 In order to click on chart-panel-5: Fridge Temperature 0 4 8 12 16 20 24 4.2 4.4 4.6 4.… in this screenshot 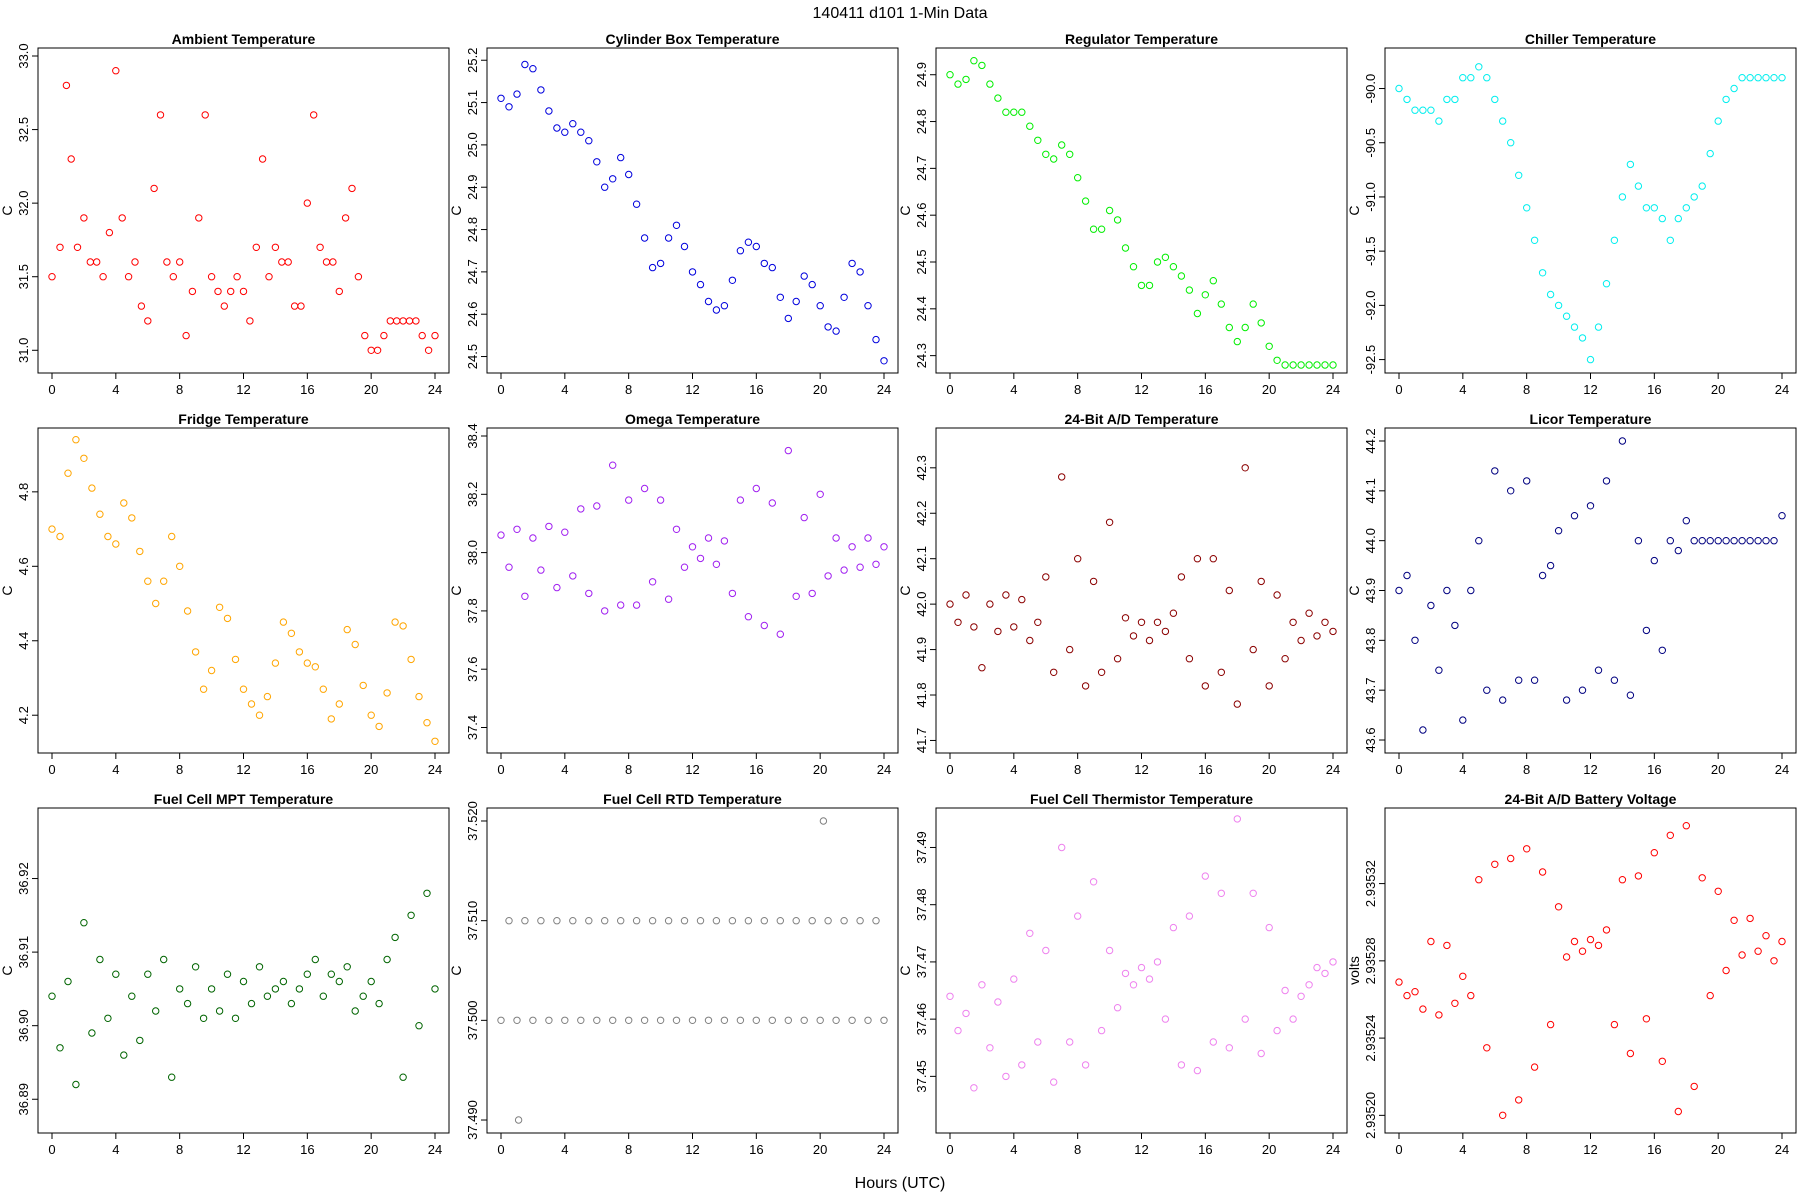, I will do `click(225, 594)`.